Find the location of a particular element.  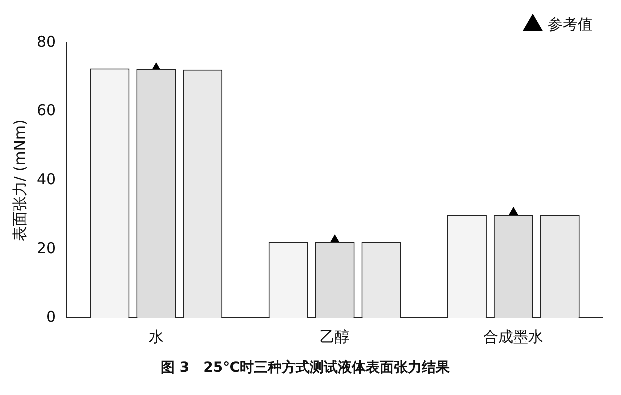

x-tick-label: 合成墨水 is located at coordinates (514, 337).